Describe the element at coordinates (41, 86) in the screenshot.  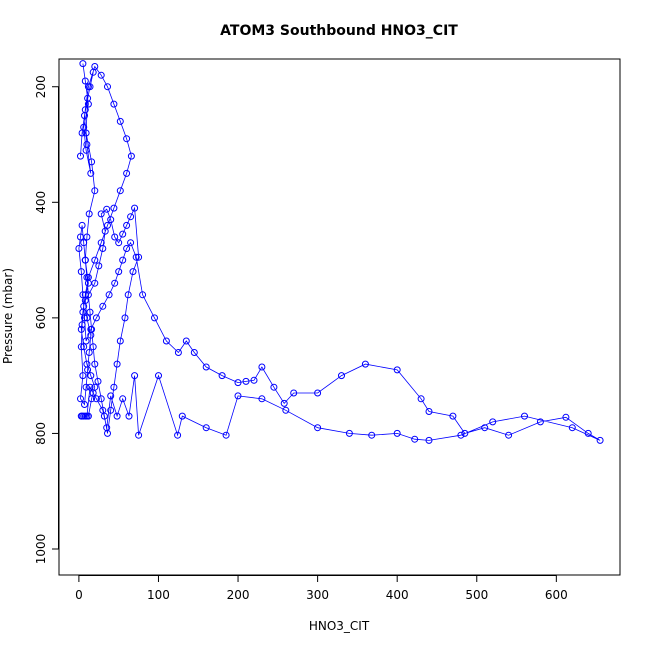
I see `y-tick-label: 200` at that location.